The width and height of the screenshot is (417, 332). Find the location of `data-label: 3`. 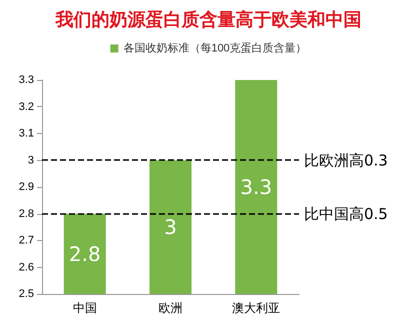

data-label: 3 is located at coordinates (170, 227).